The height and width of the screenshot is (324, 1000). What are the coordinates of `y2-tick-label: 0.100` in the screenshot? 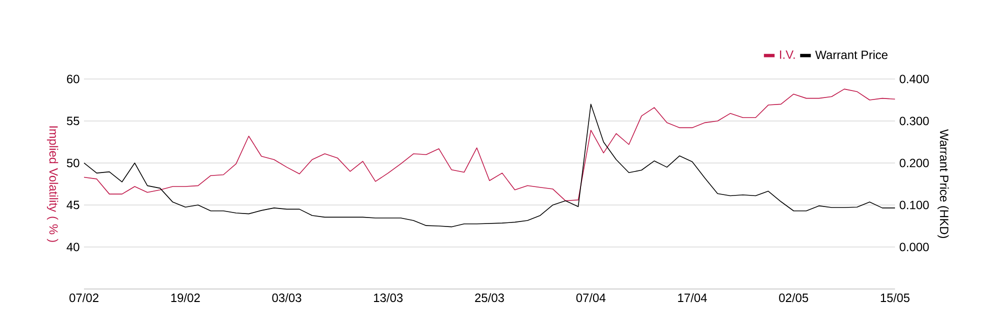 It's located at (914, 205).